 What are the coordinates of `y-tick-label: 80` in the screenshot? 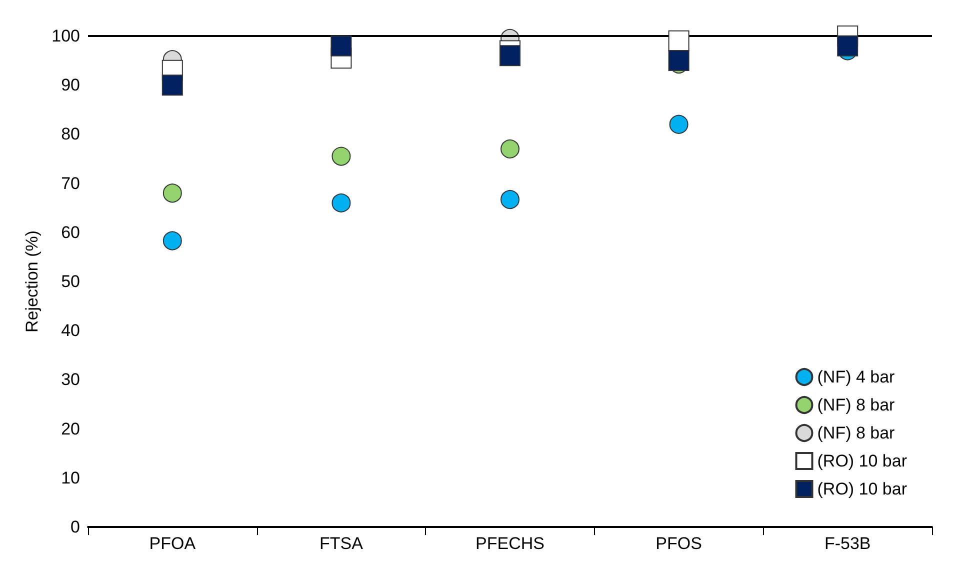 It's located at (70, 134).